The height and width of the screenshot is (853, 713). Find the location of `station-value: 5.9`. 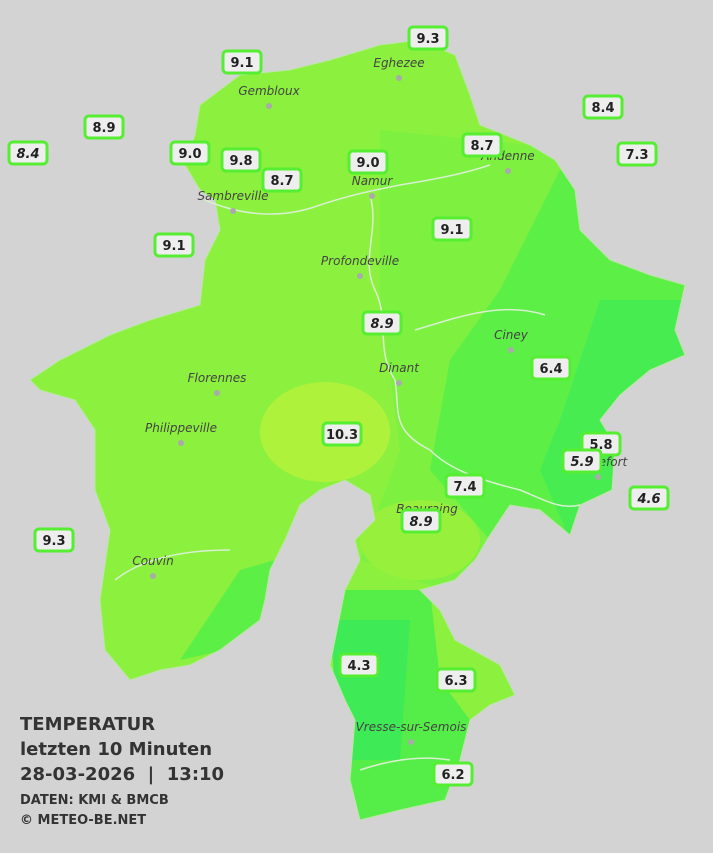

station-value: 5.9 is located at coordinates (581, 462).